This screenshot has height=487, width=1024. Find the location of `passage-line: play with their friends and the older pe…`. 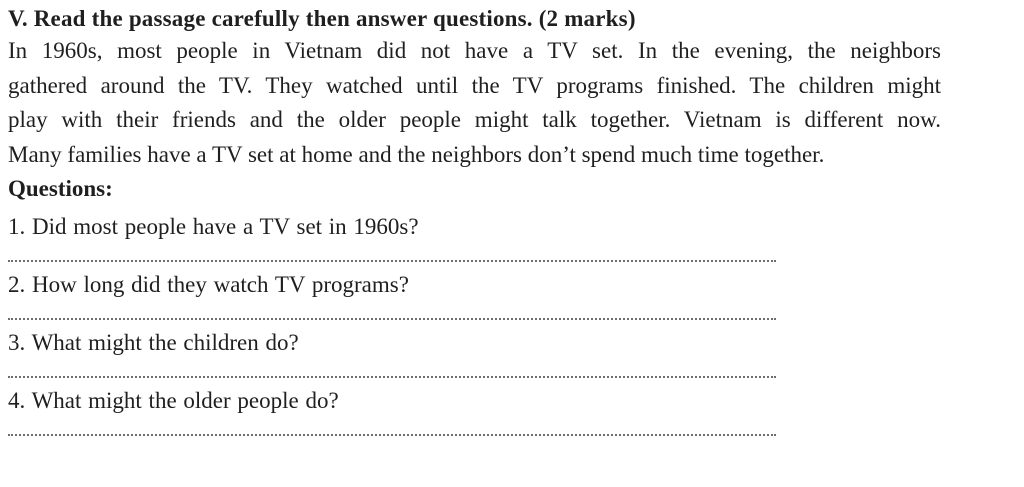

passage-line: play with their friends and the older pe… is located at coordinates (474, 119).